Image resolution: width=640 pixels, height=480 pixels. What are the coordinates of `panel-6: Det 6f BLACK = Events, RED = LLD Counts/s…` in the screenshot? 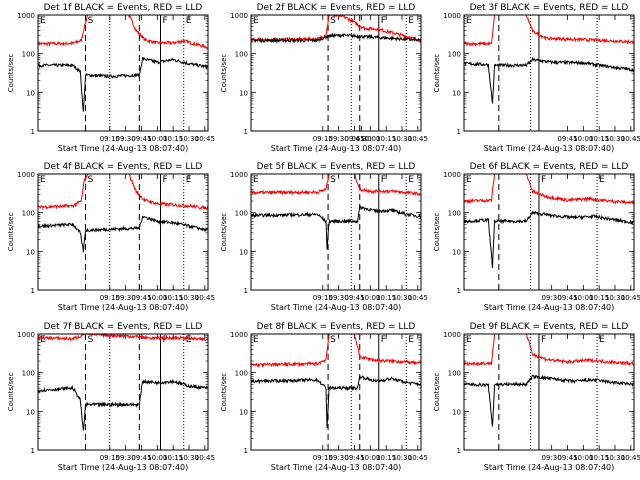 It's located at (536, 237).